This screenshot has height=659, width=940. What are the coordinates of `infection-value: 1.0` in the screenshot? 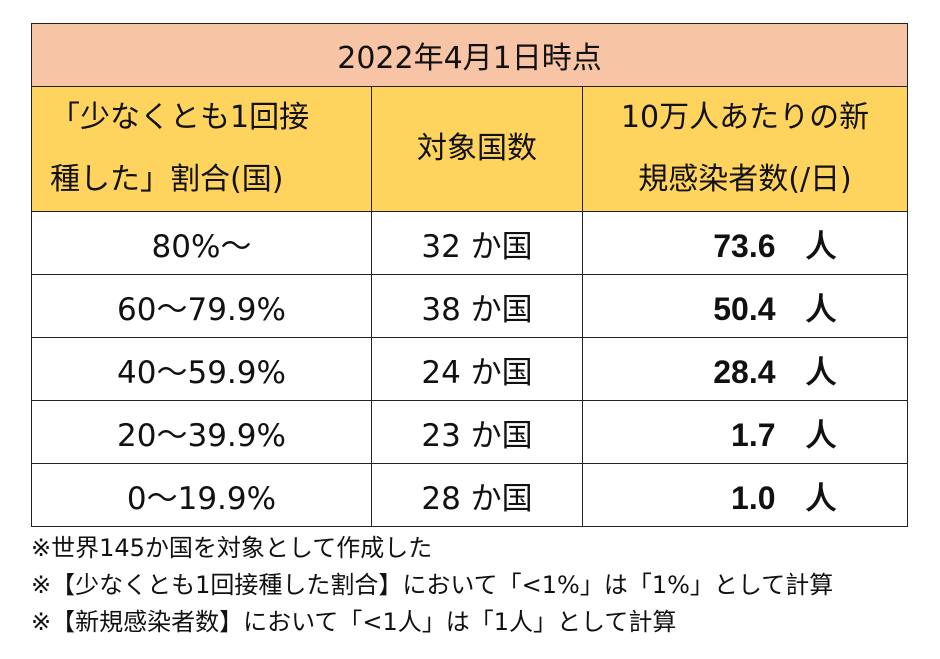 It's located at (753, 497).